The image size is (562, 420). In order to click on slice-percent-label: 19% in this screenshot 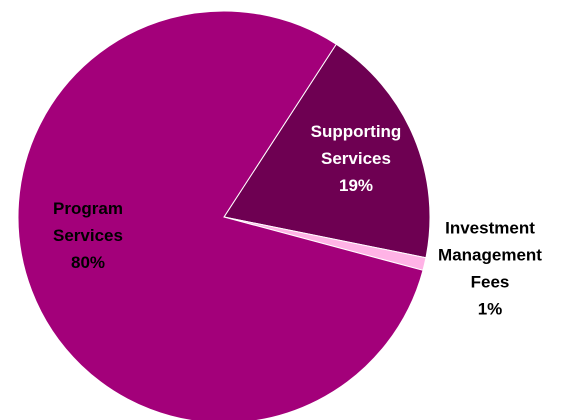, I will do `click(356, 185)`.